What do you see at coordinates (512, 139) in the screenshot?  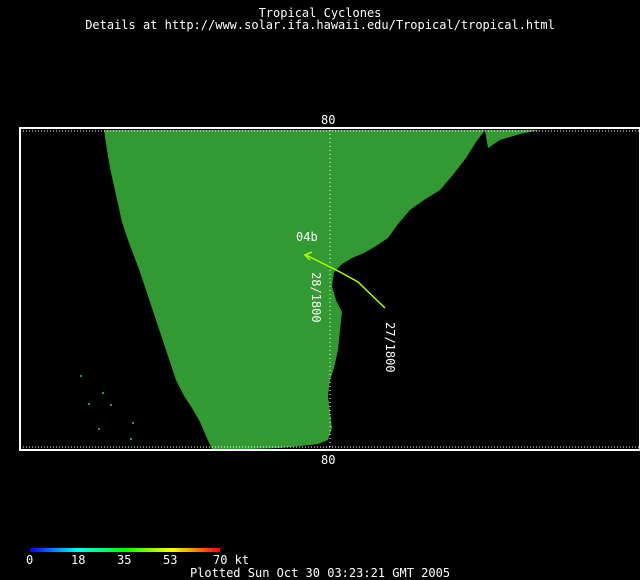 I see `coast-detail` at bounding box center [512, 139].